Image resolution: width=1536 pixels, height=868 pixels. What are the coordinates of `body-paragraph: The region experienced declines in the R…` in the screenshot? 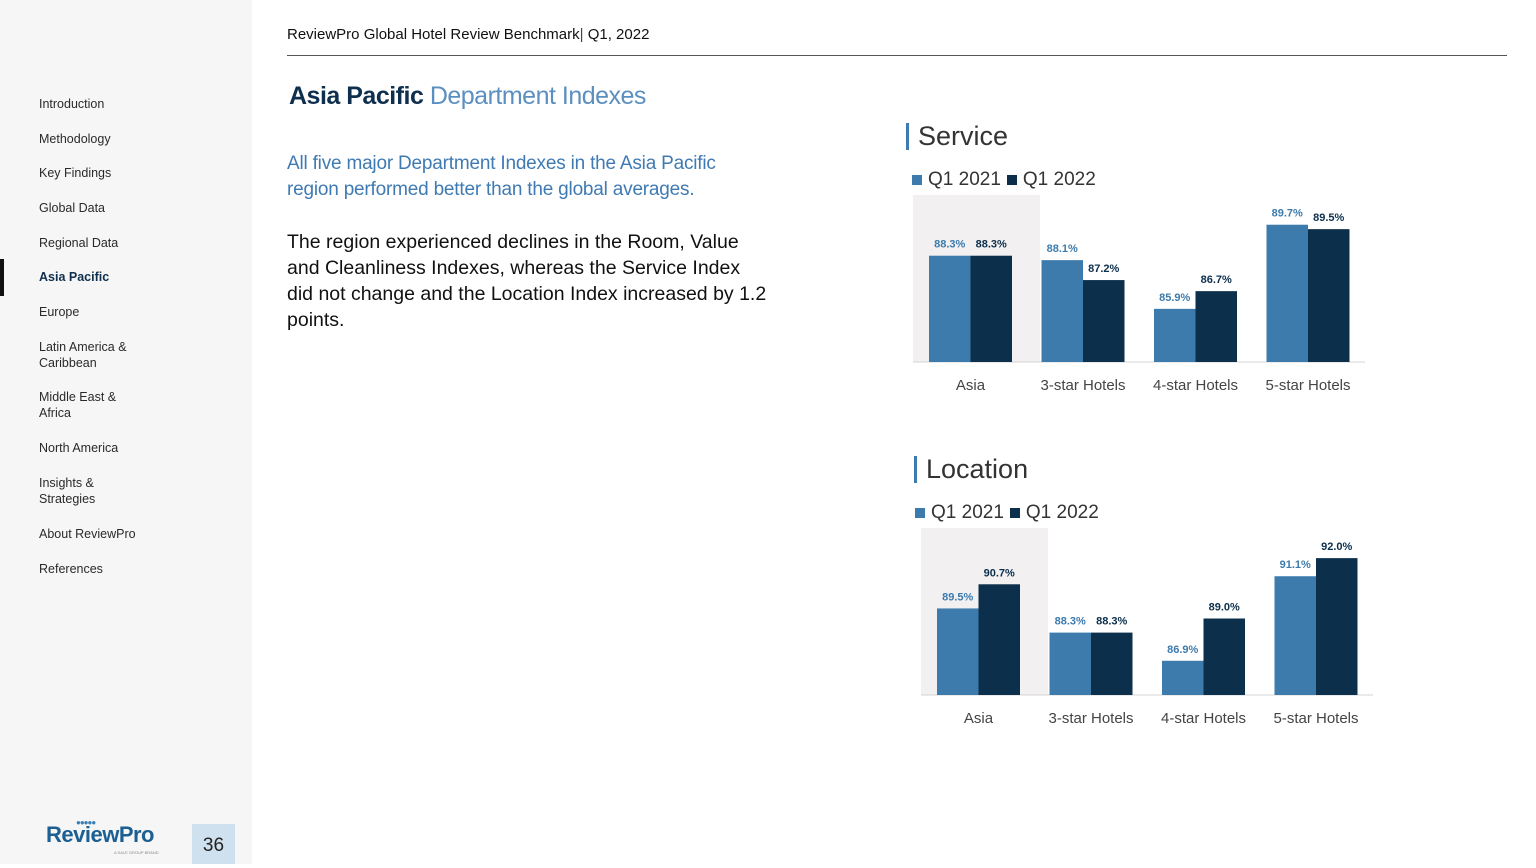 It's located at (527, 281).